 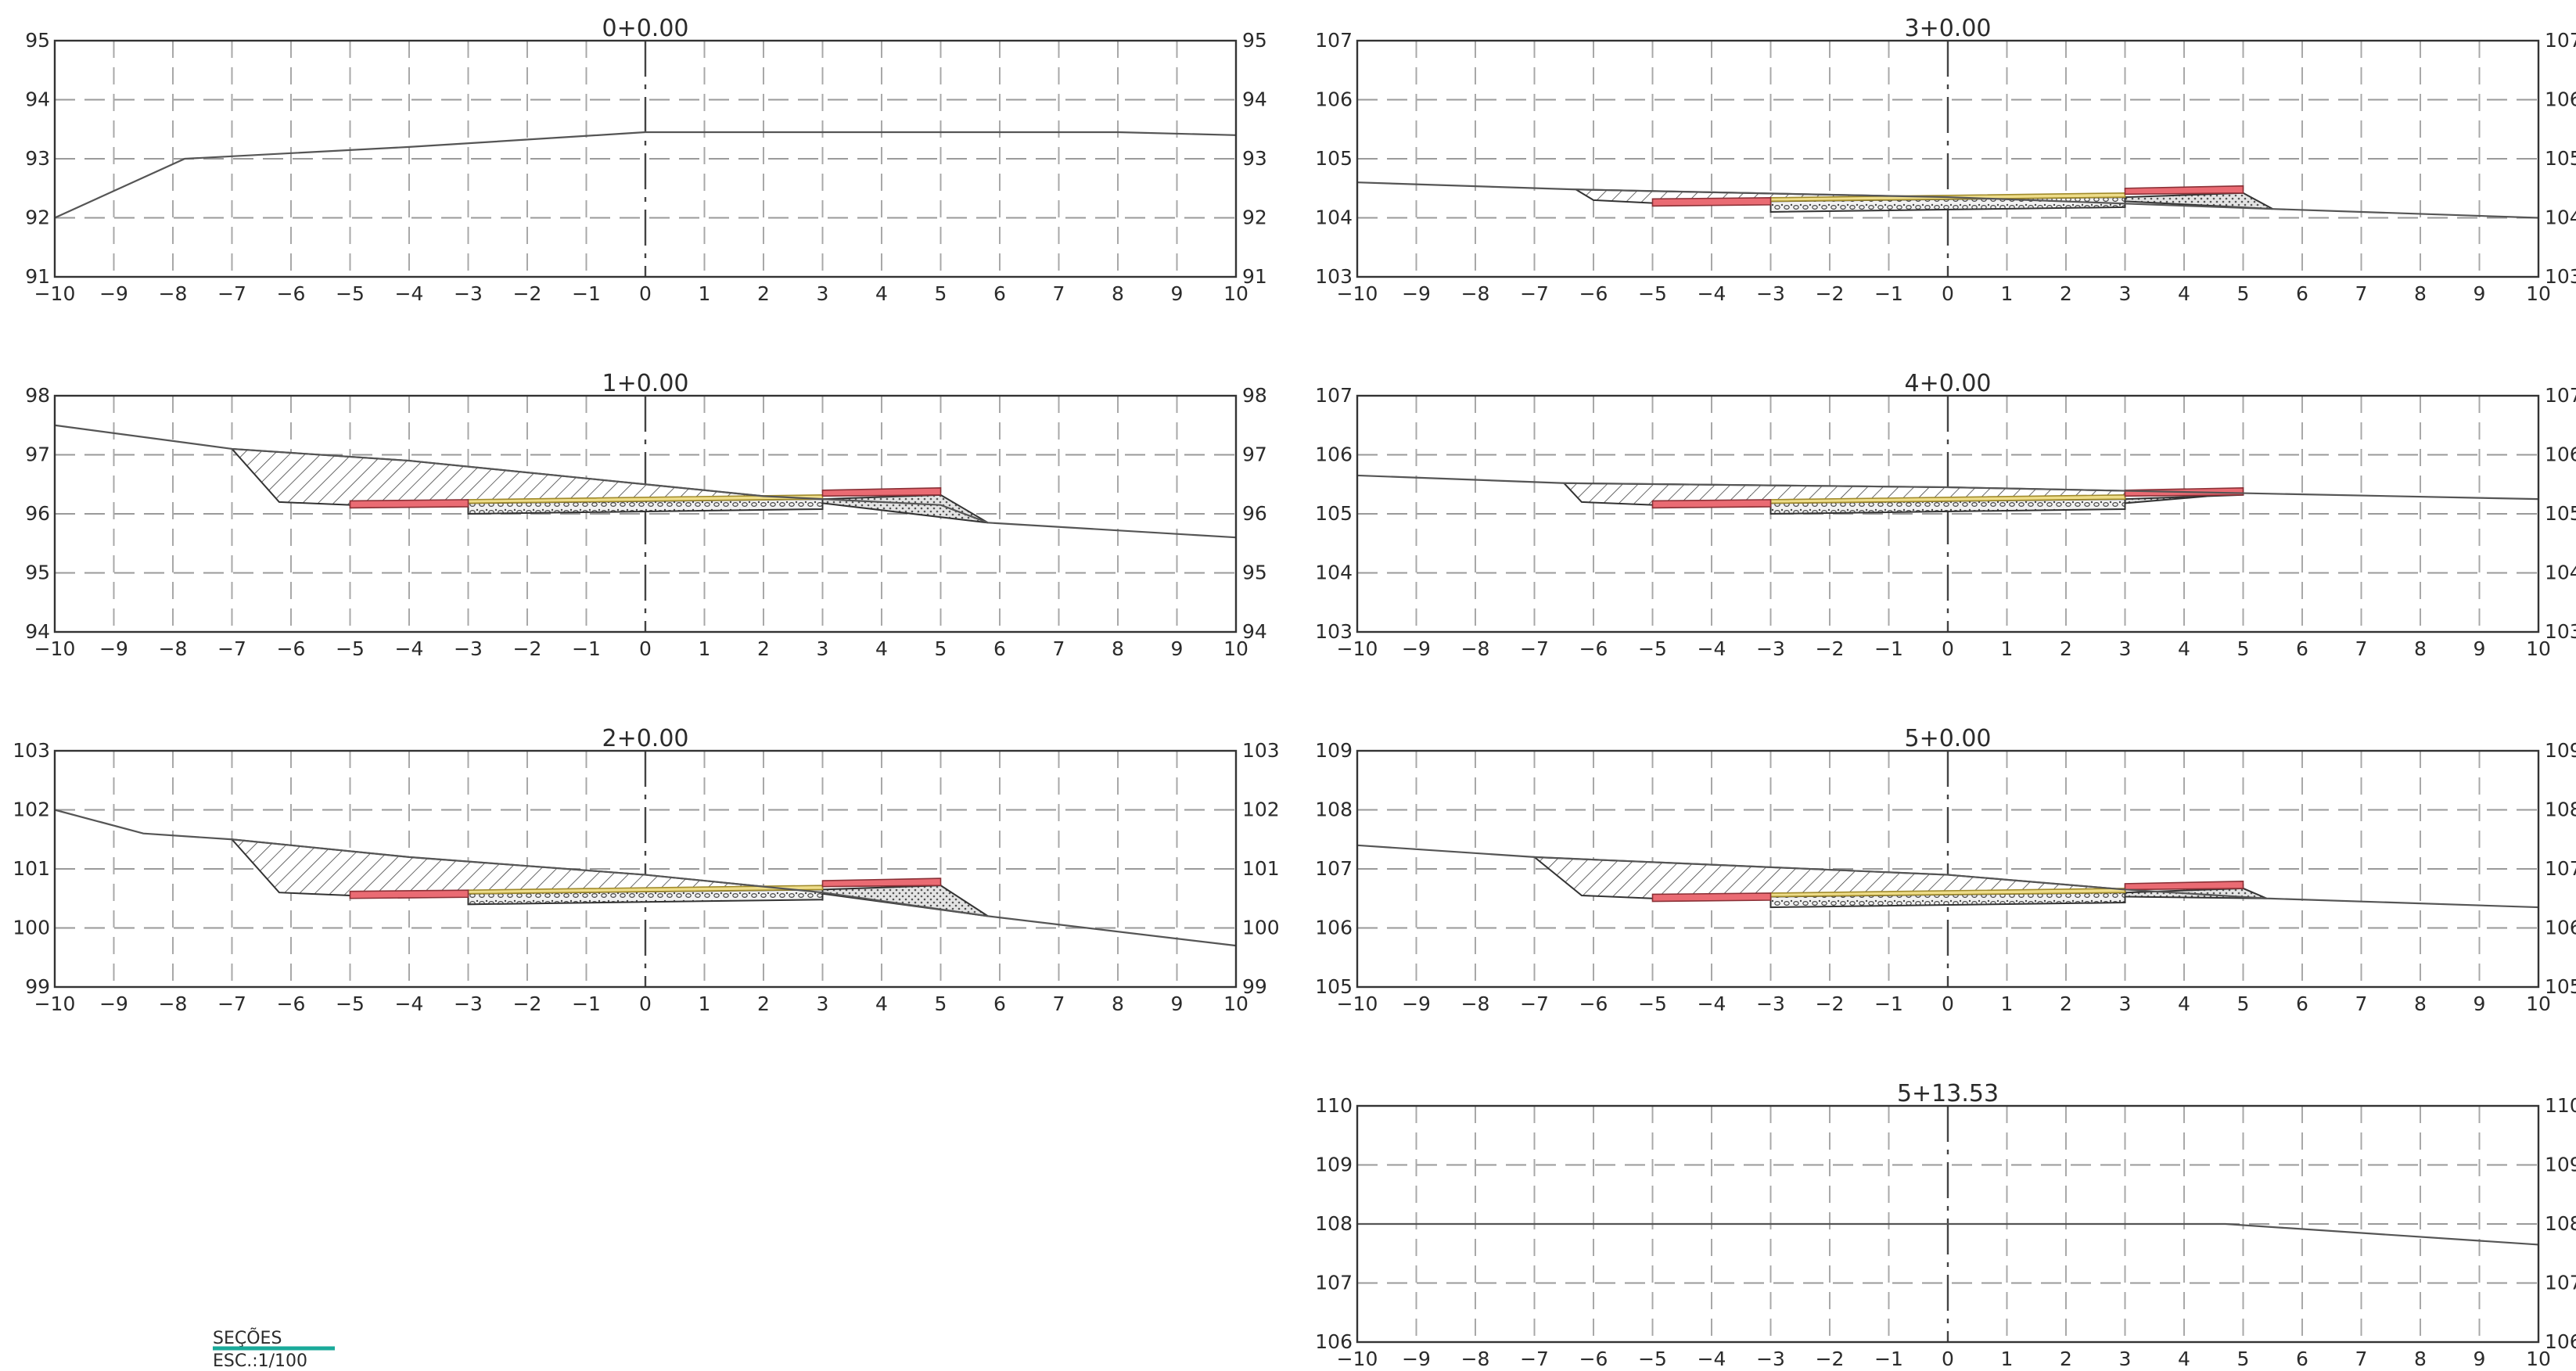 What do you see at coordinates (1261, 869) in the screenshot?
I see `y-tick-label-right: 101` at bounding box center [1261, 869].